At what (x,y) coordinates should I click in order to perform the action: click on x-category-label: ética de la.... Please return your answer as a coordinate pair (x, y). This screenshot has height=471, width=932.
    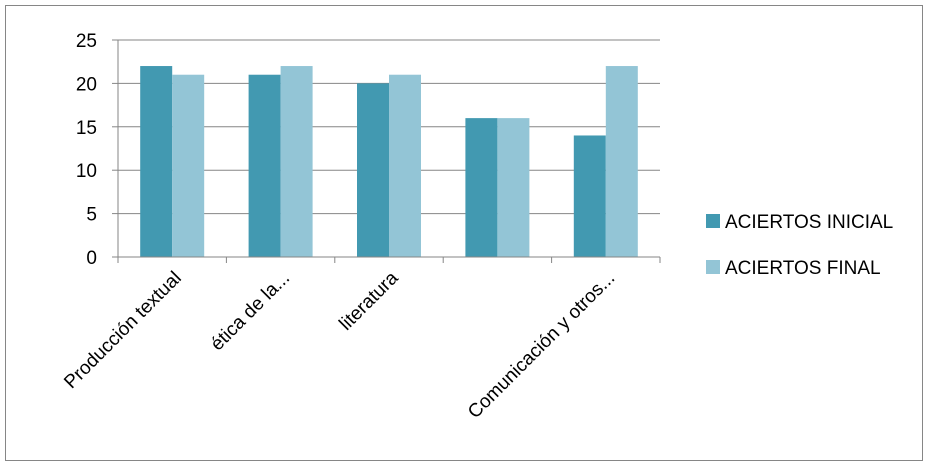
    Looking at the image, I should click on (250, 311).